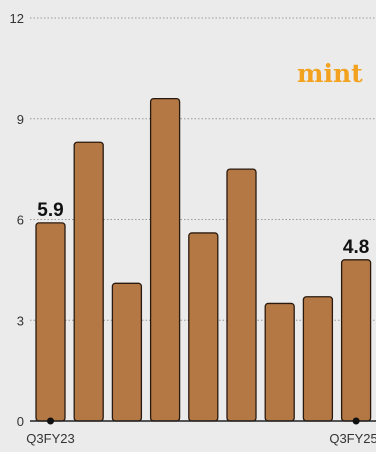 This screenshot has width=376, height=452. Describe the element at coordinates (50, 438) in the screenshot. I see `x-tick-label: Q3FY23` at that location.